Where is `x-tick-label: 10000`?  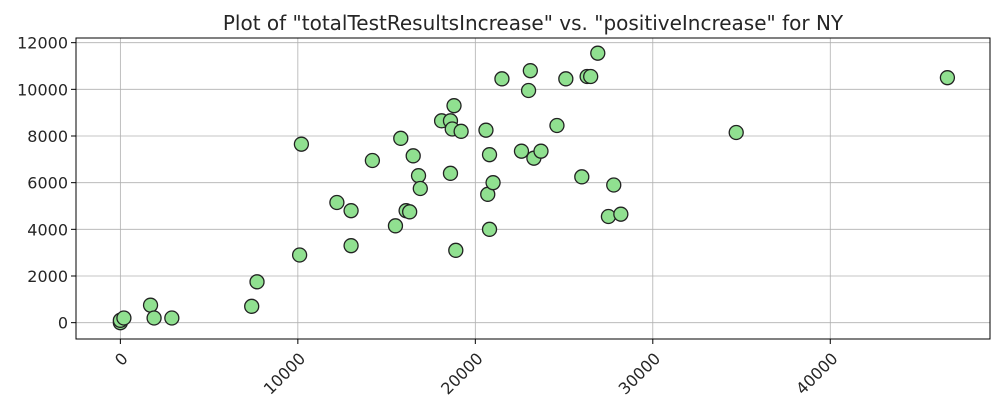
x-tick-label: 10000 is located at coordinates (284, 373).